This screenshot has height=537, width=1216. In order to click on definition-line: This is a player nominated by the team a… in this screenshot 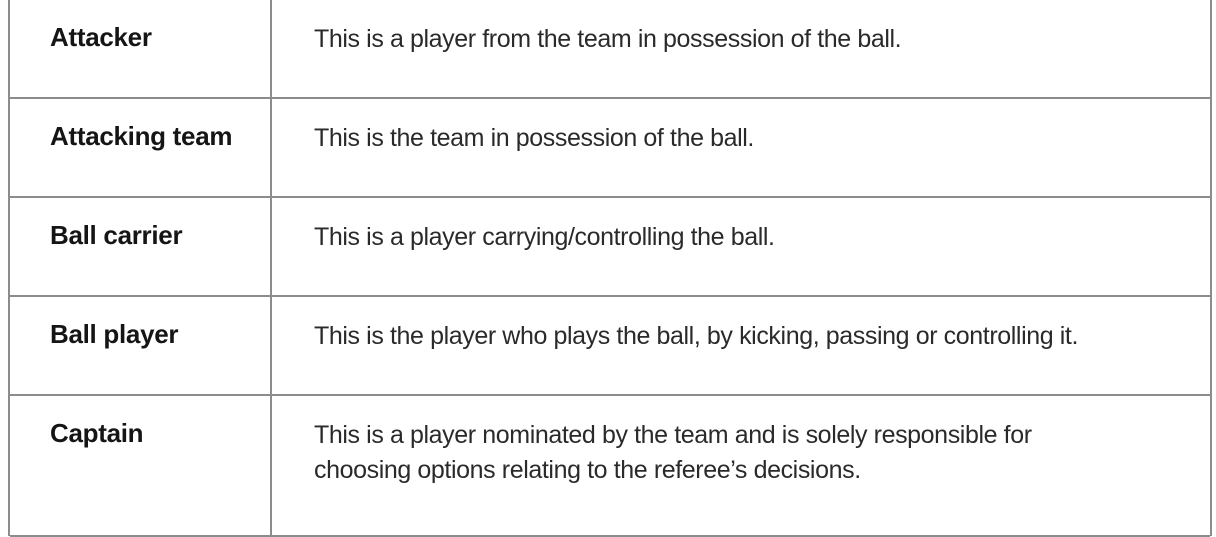, I will do `click(673, 435)`.